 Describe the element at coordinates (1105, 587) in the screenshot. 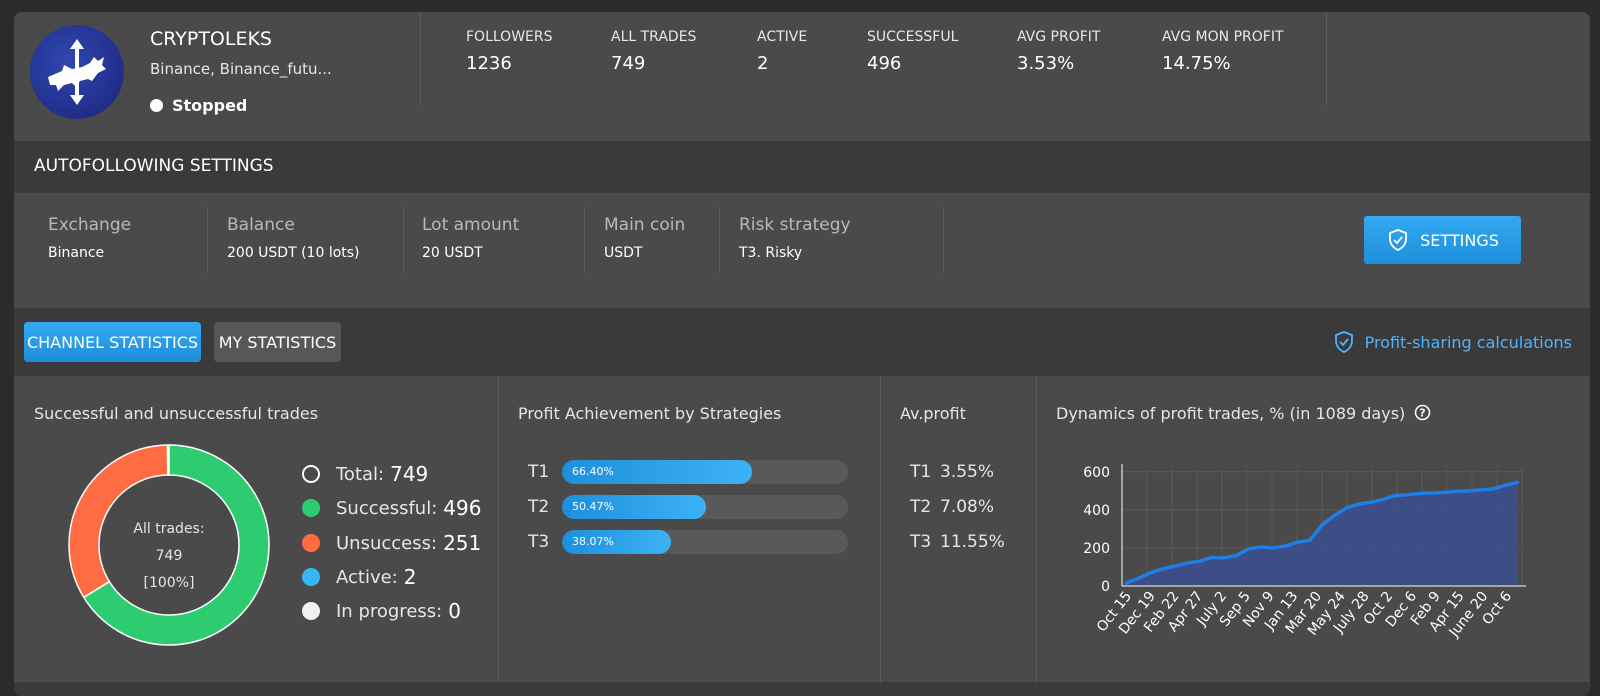

I see `y-tick-label: 0` at that location.